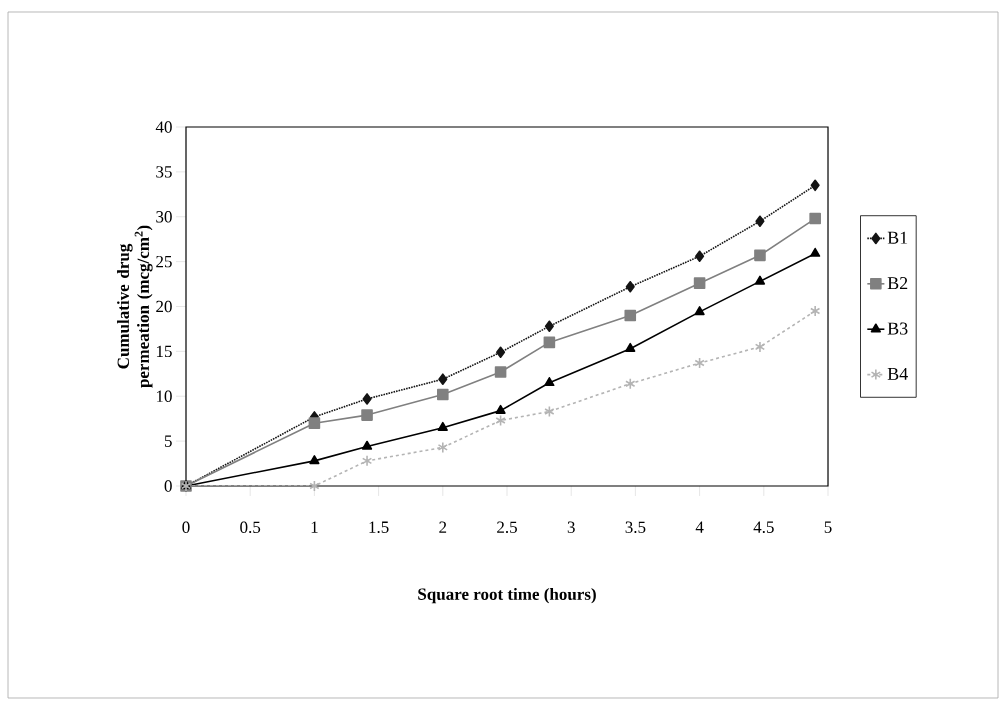  I want to click on y-axis-title: Cumulative drug permeation (mcg/cm$^{2}$), so click(135, 306).